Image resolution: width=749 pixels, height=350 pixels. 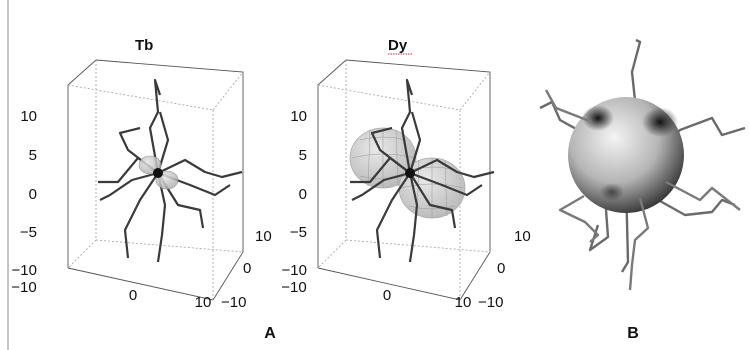 I want to click on plot-tb-molecule, so click(x=170, y=170).